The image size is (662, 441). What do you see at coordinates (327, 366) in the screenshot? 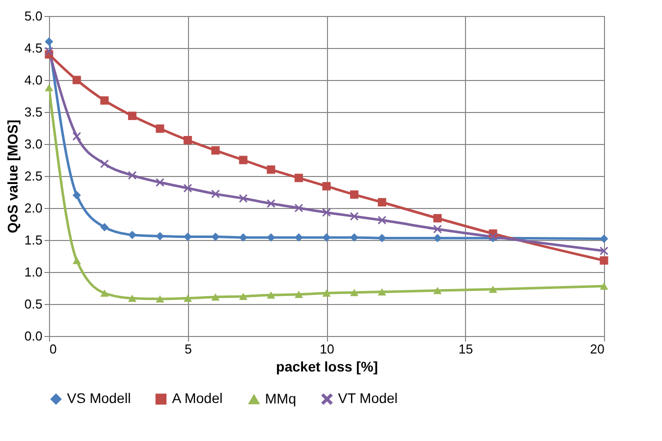
I see `x-axis-title: packet loss [%]` at bounding box center [327, 366].